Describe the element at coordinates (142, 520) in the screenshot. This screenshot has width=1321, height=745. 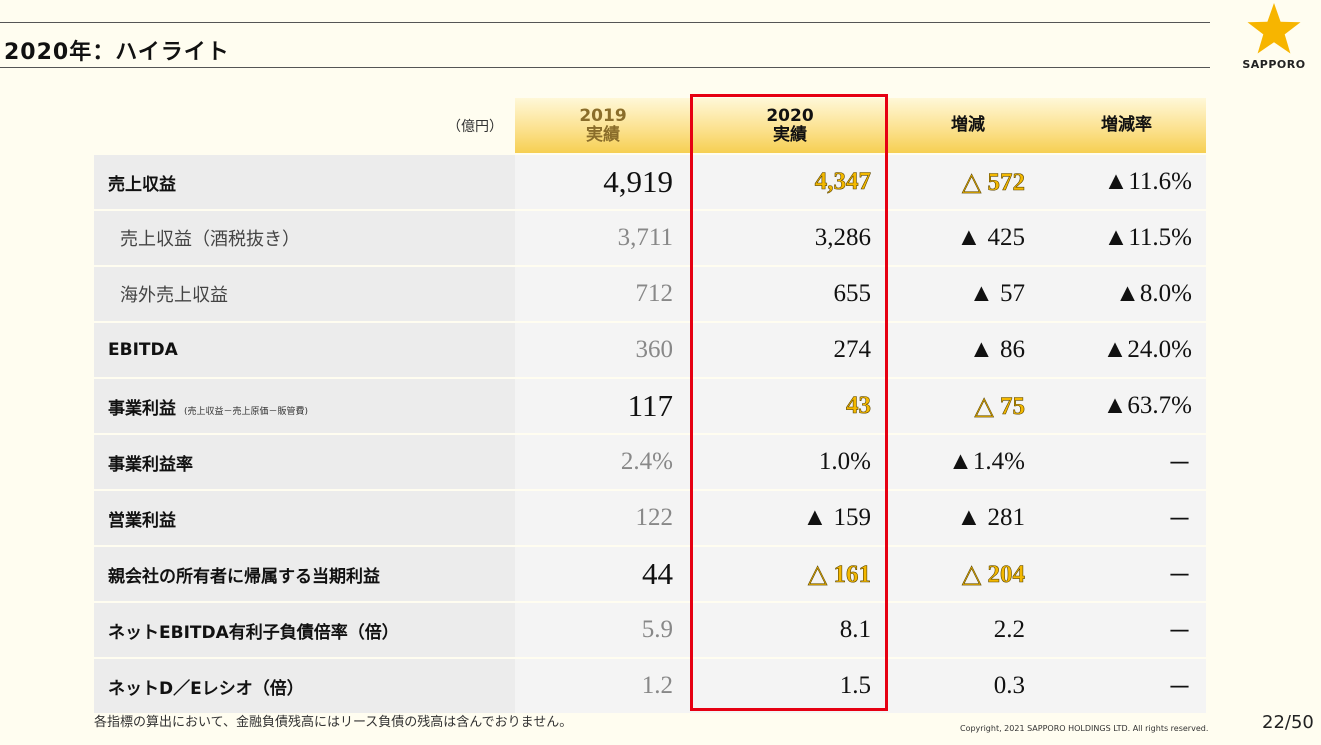
I see `row-label-text: 営業利益` at that location.